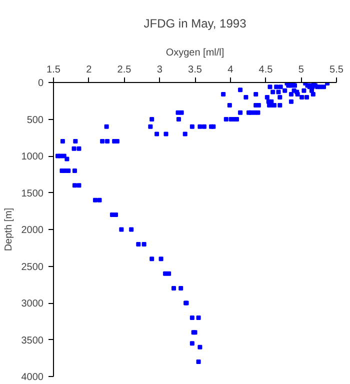 This screenshot has width=350, height=384. Describe the element at coordinates (159, 70) in the screenshot. I see `x-tick-label: 3` at that location.